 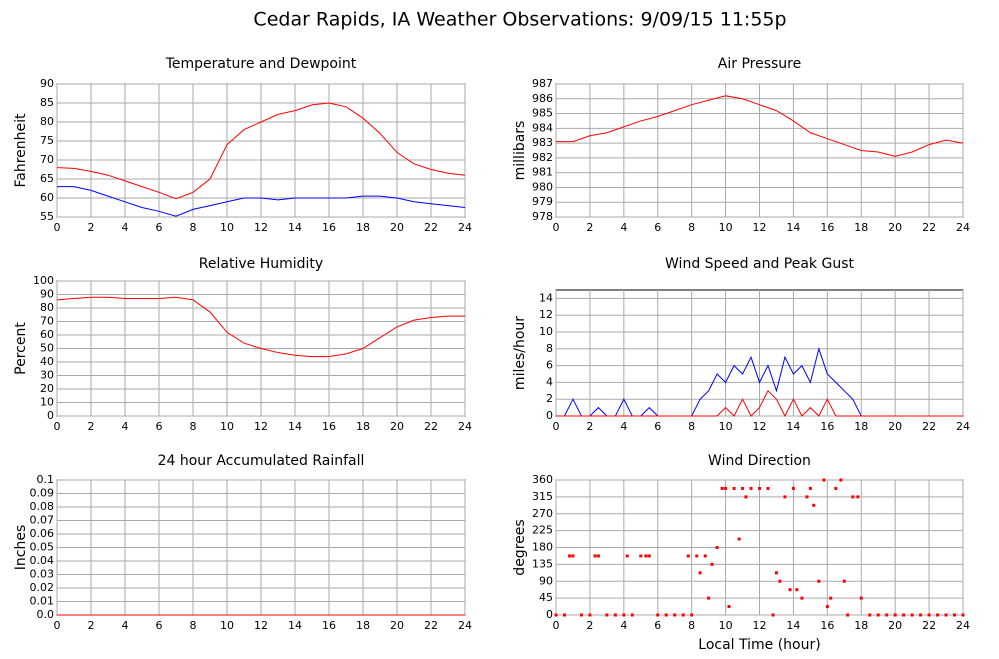 What do you see at coordinates (542, 172) in the screenshot?
I see `y-tick-label: 981` at bounding box center [542, 172].